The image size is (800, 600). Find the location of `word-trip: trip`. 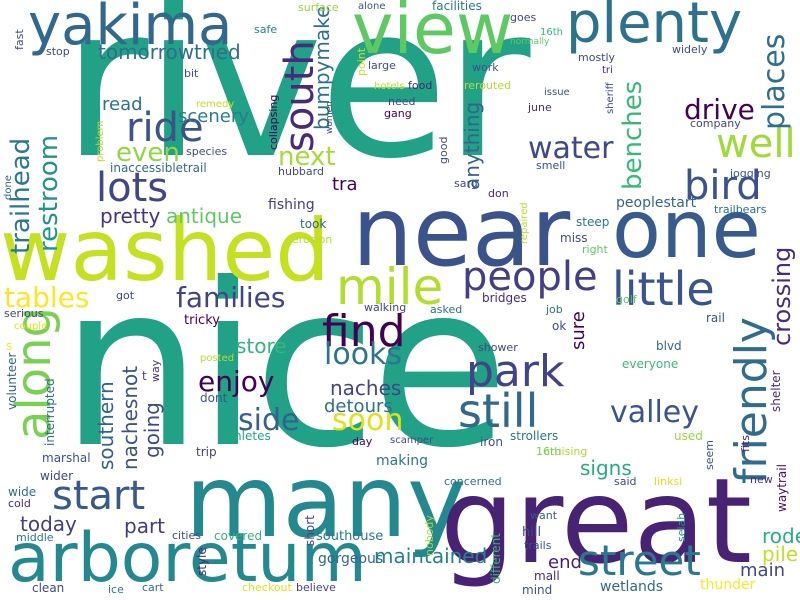

word-trip: trip is located at coordinates (206, 452).